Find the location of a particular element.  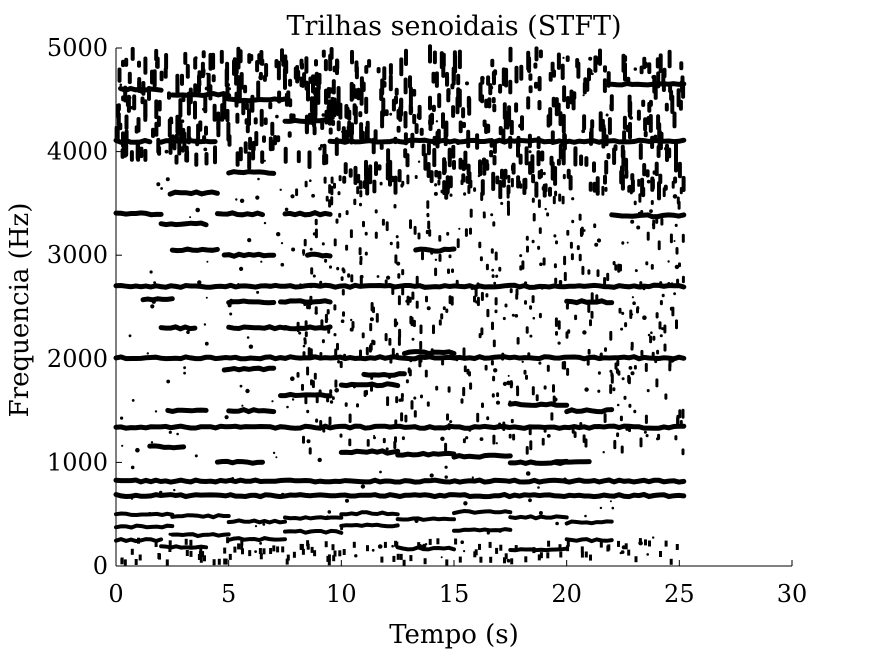

sinusoidal-track is located at coordinates (589, 302).